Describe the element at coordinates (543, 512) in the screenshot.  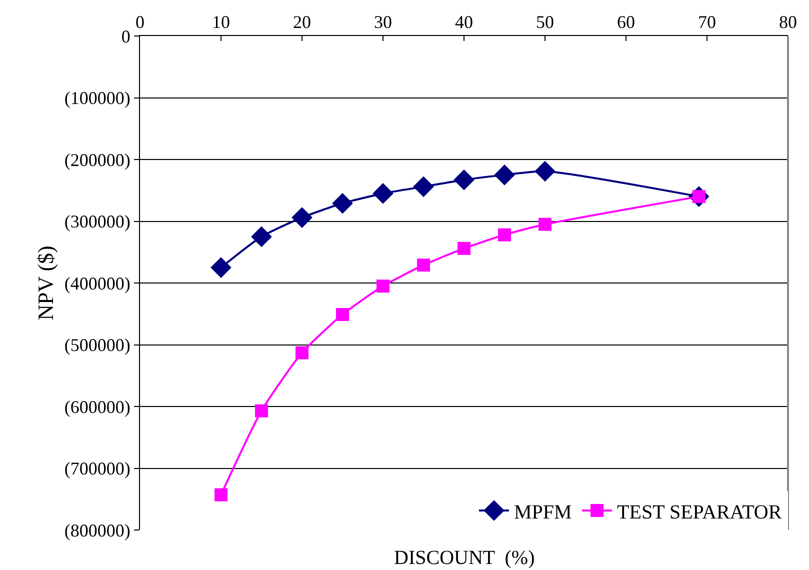
I see `legend-label: MPFM` at that location.